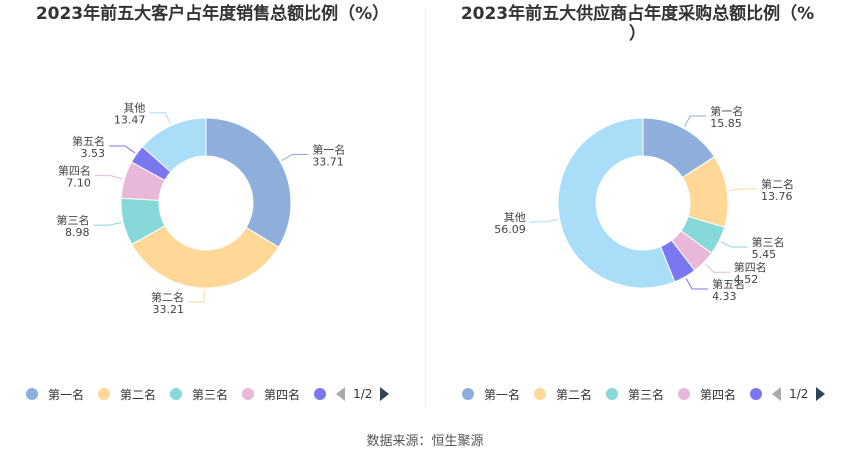  Describe the element at coordinates (764, 254) in the screenshot. I see `slice-value-label: 5.45` at that location.